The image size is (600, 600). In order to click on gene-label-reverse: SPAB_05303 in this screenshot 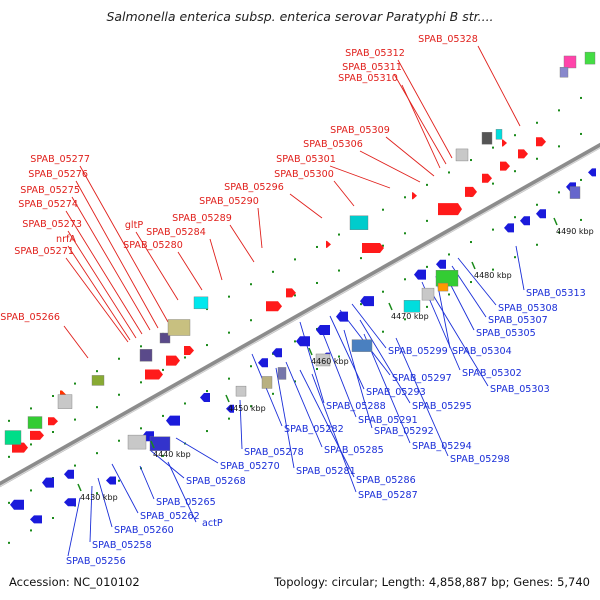, I will do `click(520, 389)`.